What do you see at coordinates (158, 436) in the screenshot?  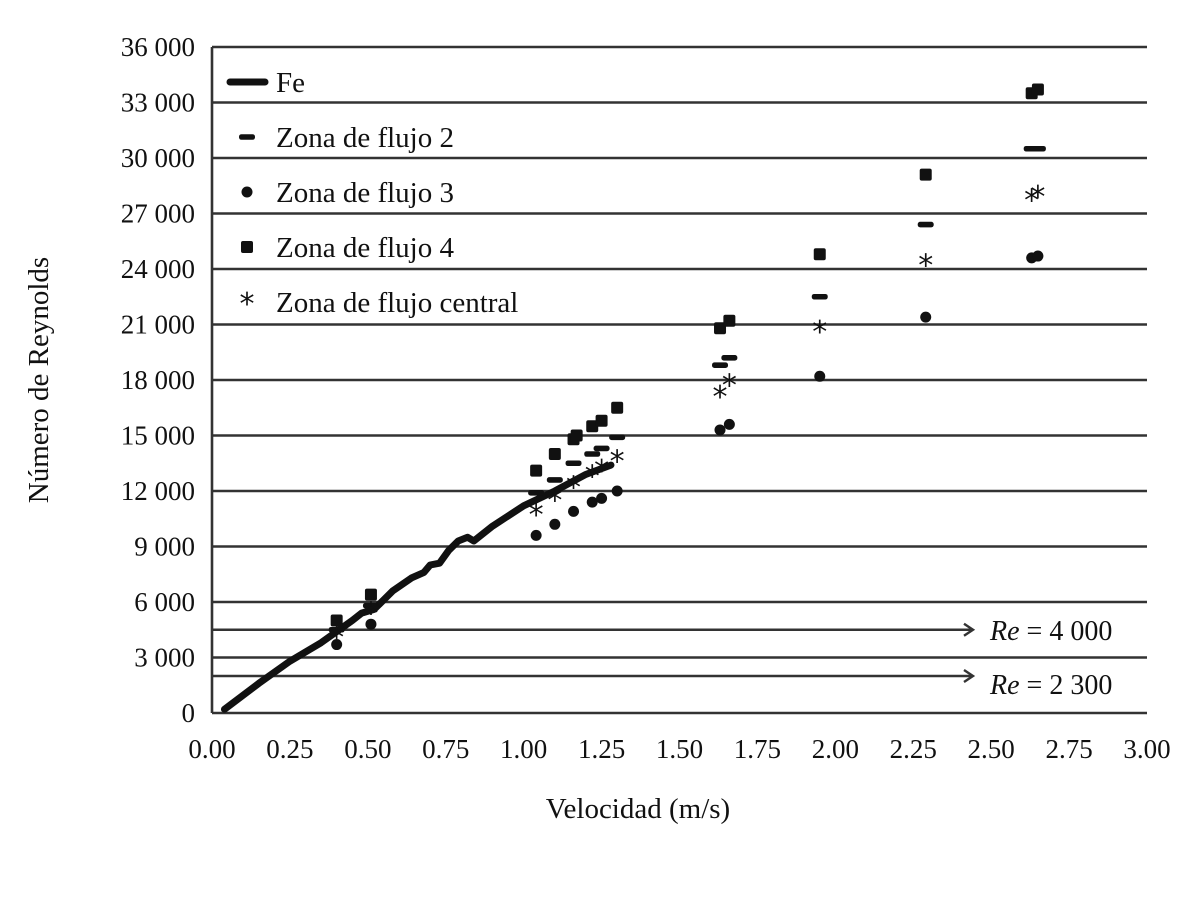 I see `y-tick-label: 15 000` at bounding box center [158, 436].